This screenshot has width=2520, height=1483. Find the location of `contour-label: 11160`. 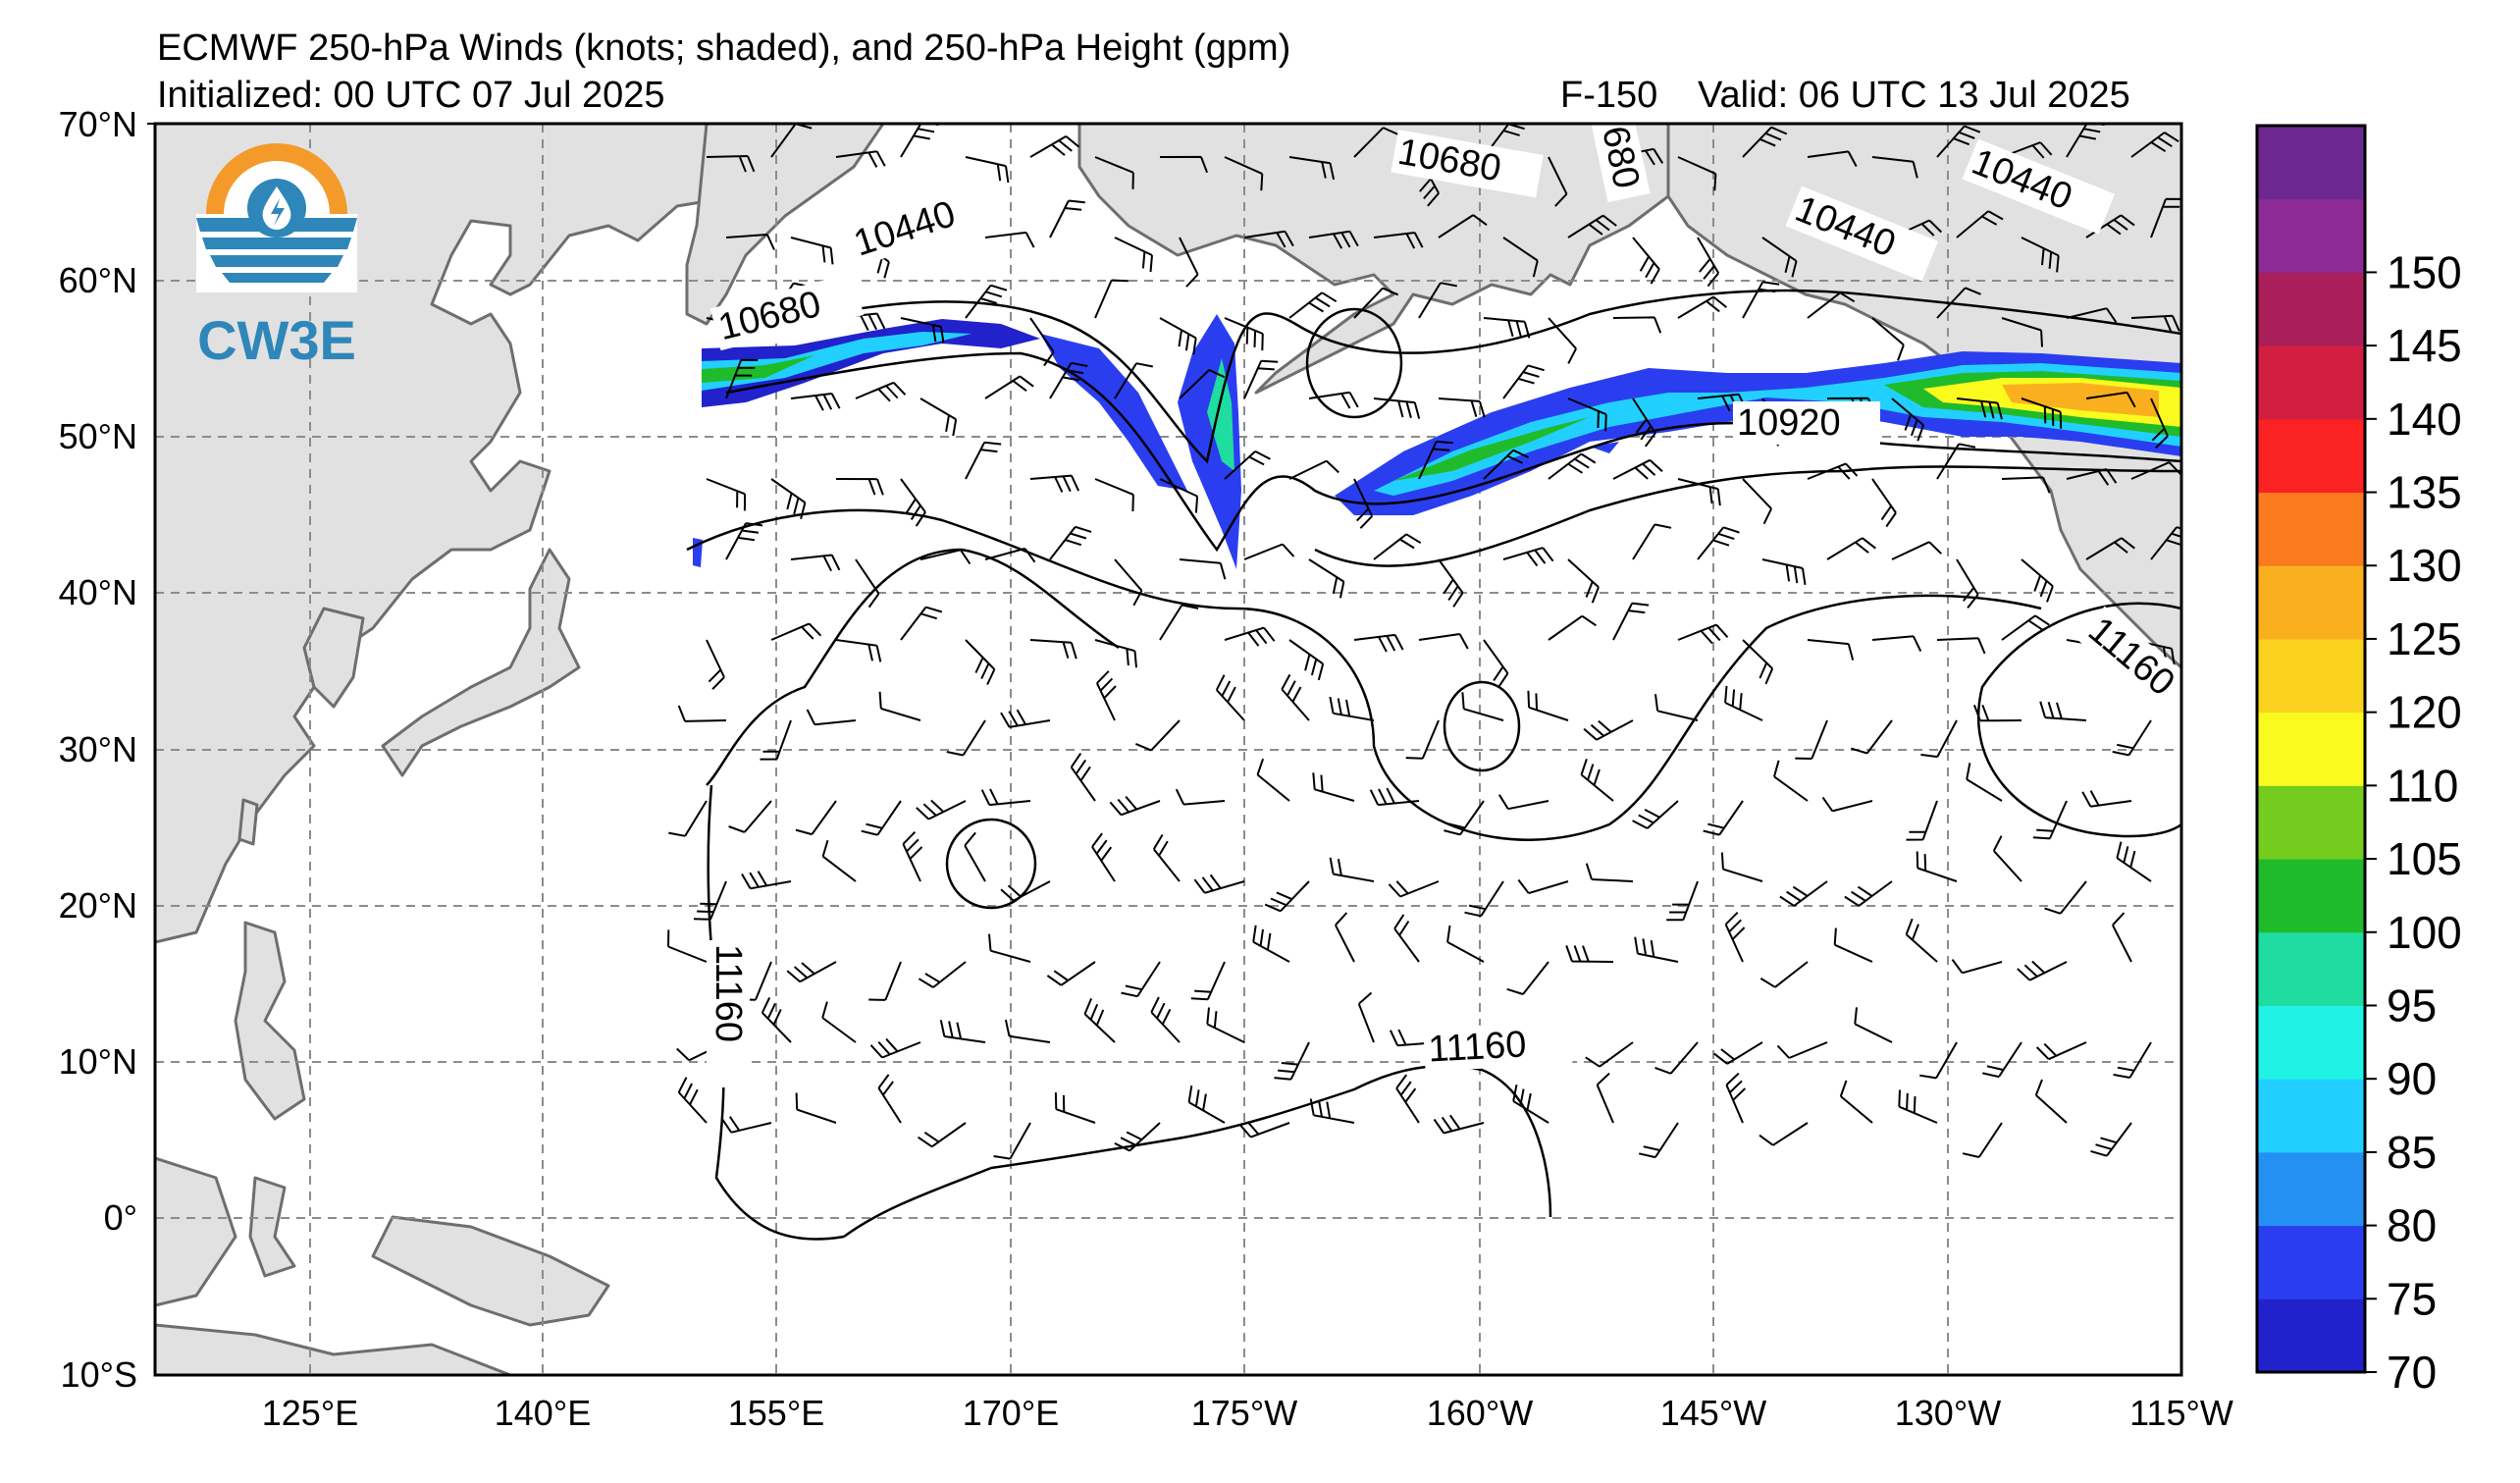

contour-label: 11160 is located at coordinates (728, 993).